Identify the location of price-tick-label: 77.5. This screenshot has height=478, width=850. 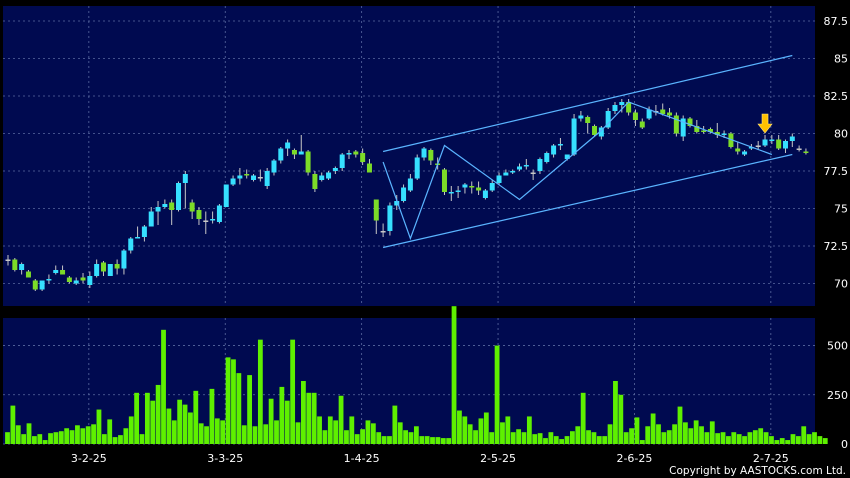
(836, 171).